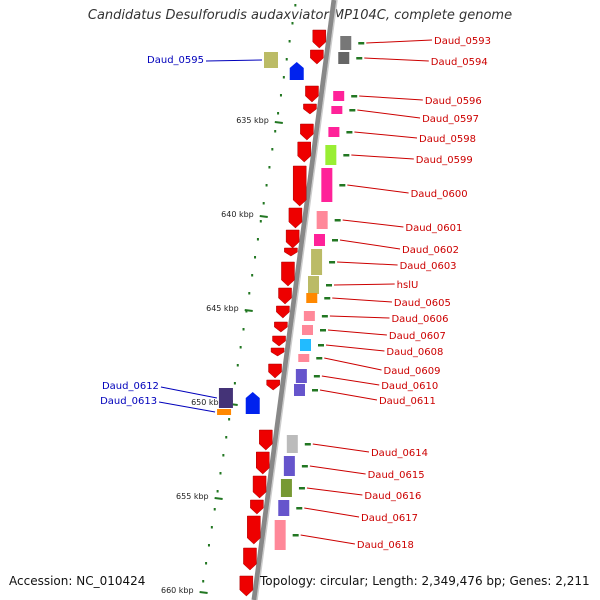 The height and width of the screenshot is (600, 600). What do you see at coordinates (399, 453) in the screenshot?
I see `gene-label: Daud_0614` at bounding box center [399, 453].